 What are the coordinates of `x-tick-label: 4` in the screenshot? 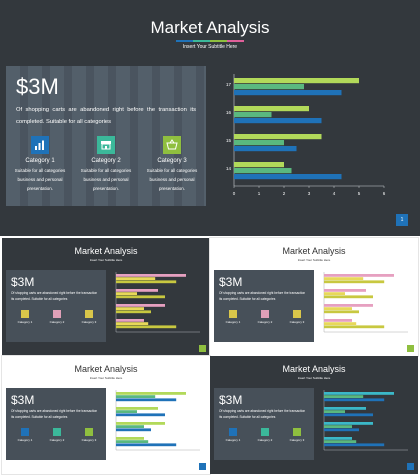 It's located at (334, 193).